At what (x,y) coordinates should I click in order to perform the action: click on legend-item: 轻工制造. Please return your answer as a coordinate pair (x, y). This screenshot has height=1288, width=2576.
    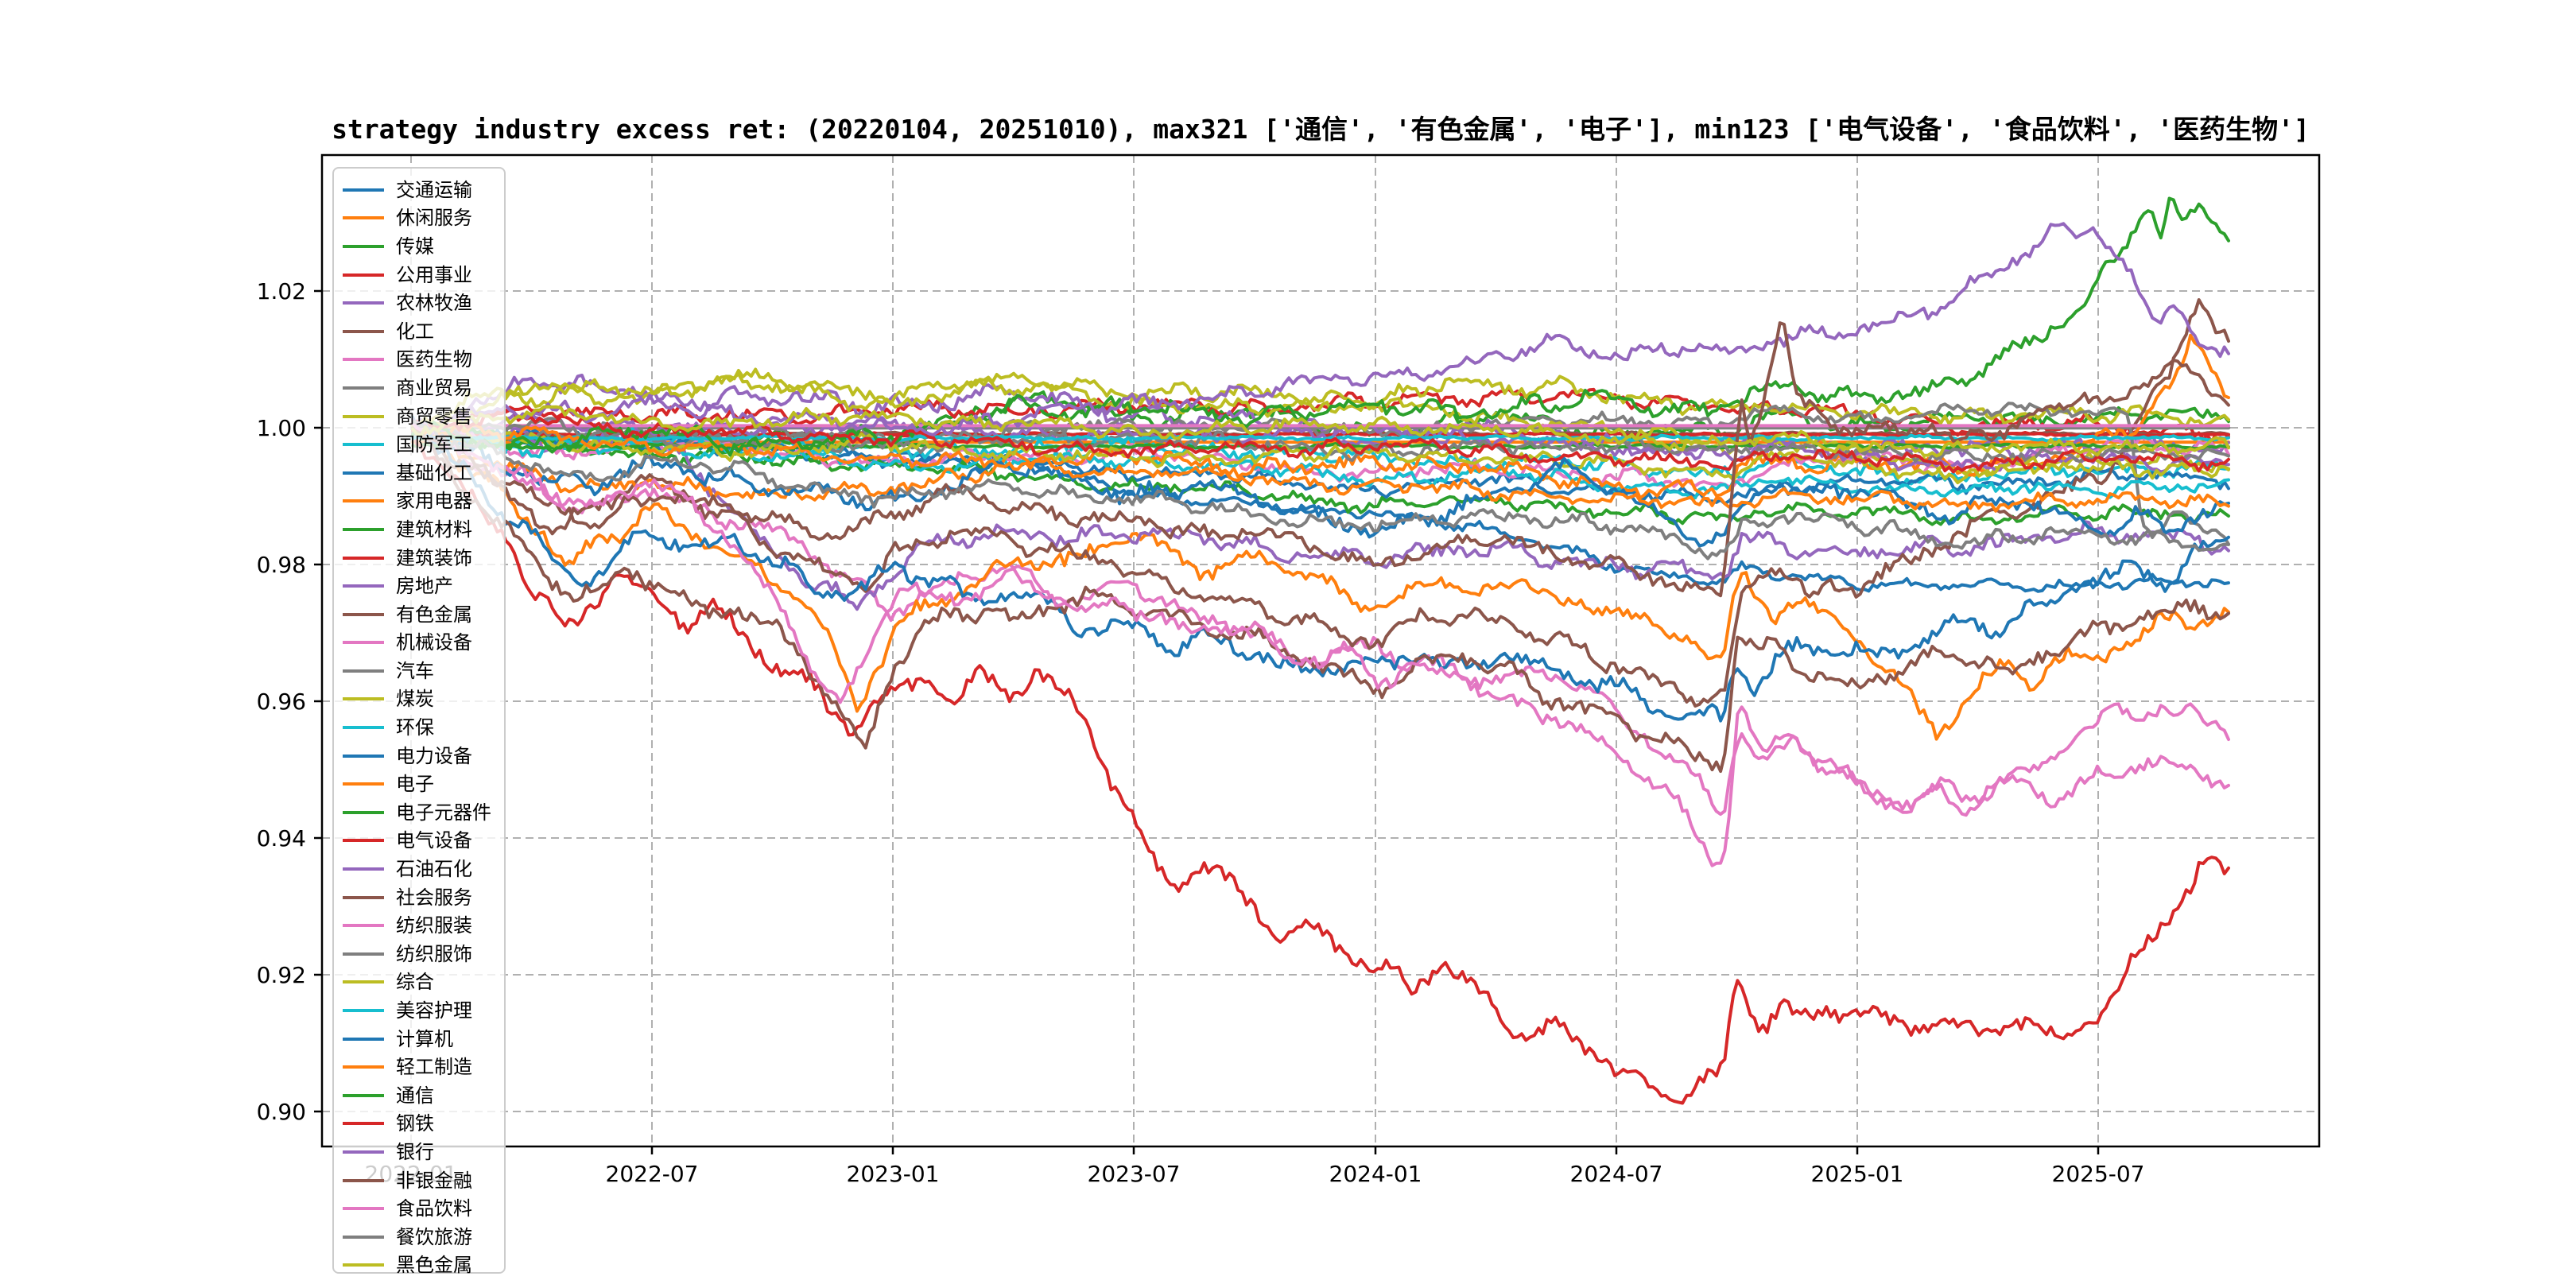
    Looking at the image, I should click on (423, 1067).